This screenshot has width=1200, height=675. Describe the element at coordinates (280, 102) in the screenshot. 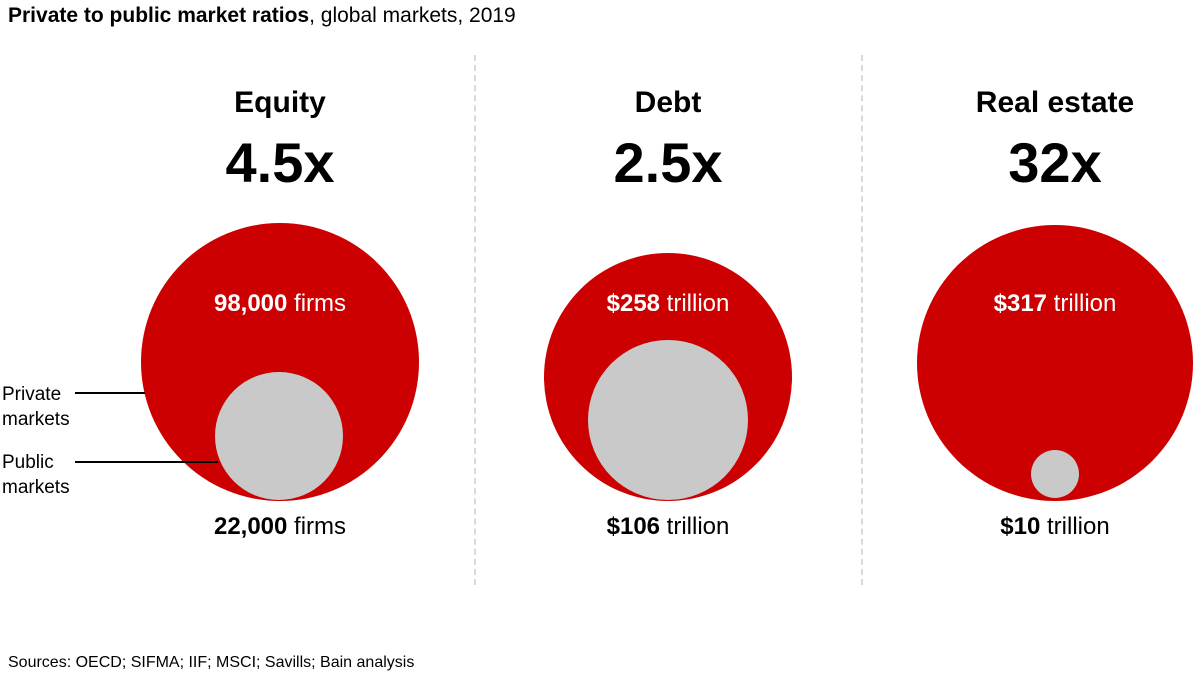

I see `category-label: Equity` at that location.